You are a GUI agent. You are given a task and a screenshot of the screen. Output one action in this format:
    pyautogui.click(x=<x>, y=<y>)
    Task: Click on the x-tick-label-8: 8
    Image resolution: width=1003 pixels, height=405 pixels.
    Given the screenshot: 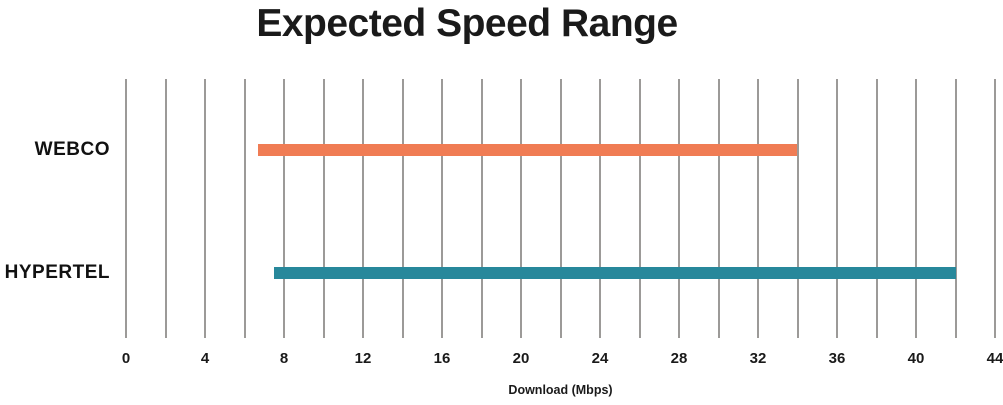 What is the action you would take?
    pyautogui.click(x=284, y=358)
    